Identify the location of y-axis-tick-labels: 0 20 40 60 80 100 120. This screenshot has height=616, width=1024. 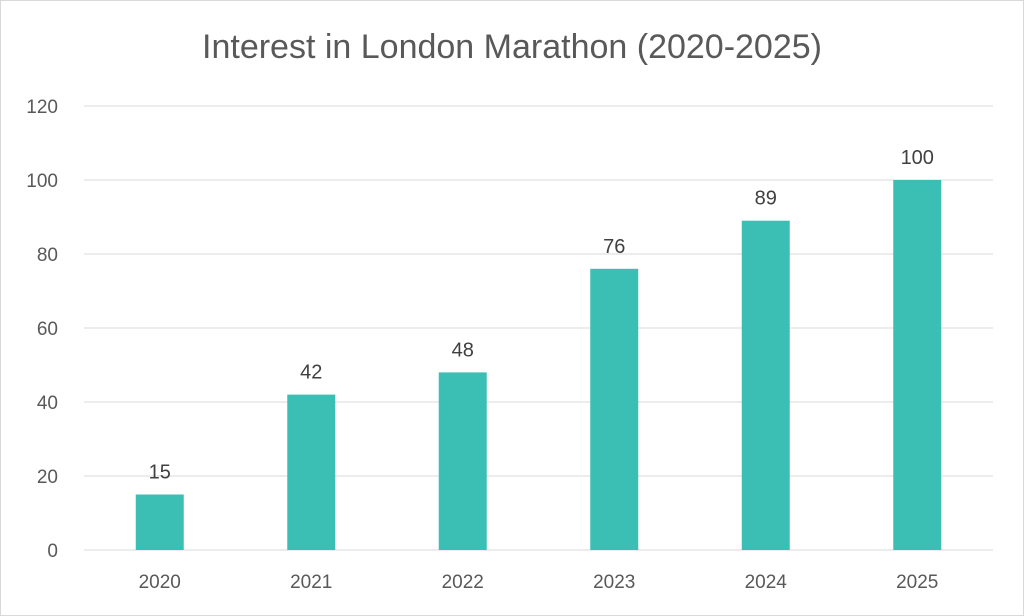
(42, 329).